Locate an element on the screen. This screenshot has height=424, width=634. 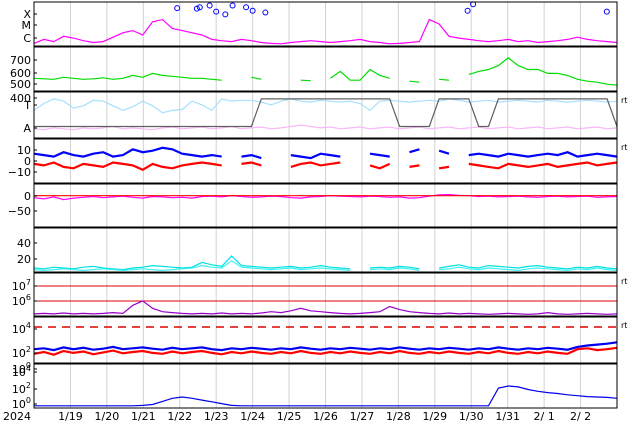
y-tick-label: T is located at coordinates (27, 105).